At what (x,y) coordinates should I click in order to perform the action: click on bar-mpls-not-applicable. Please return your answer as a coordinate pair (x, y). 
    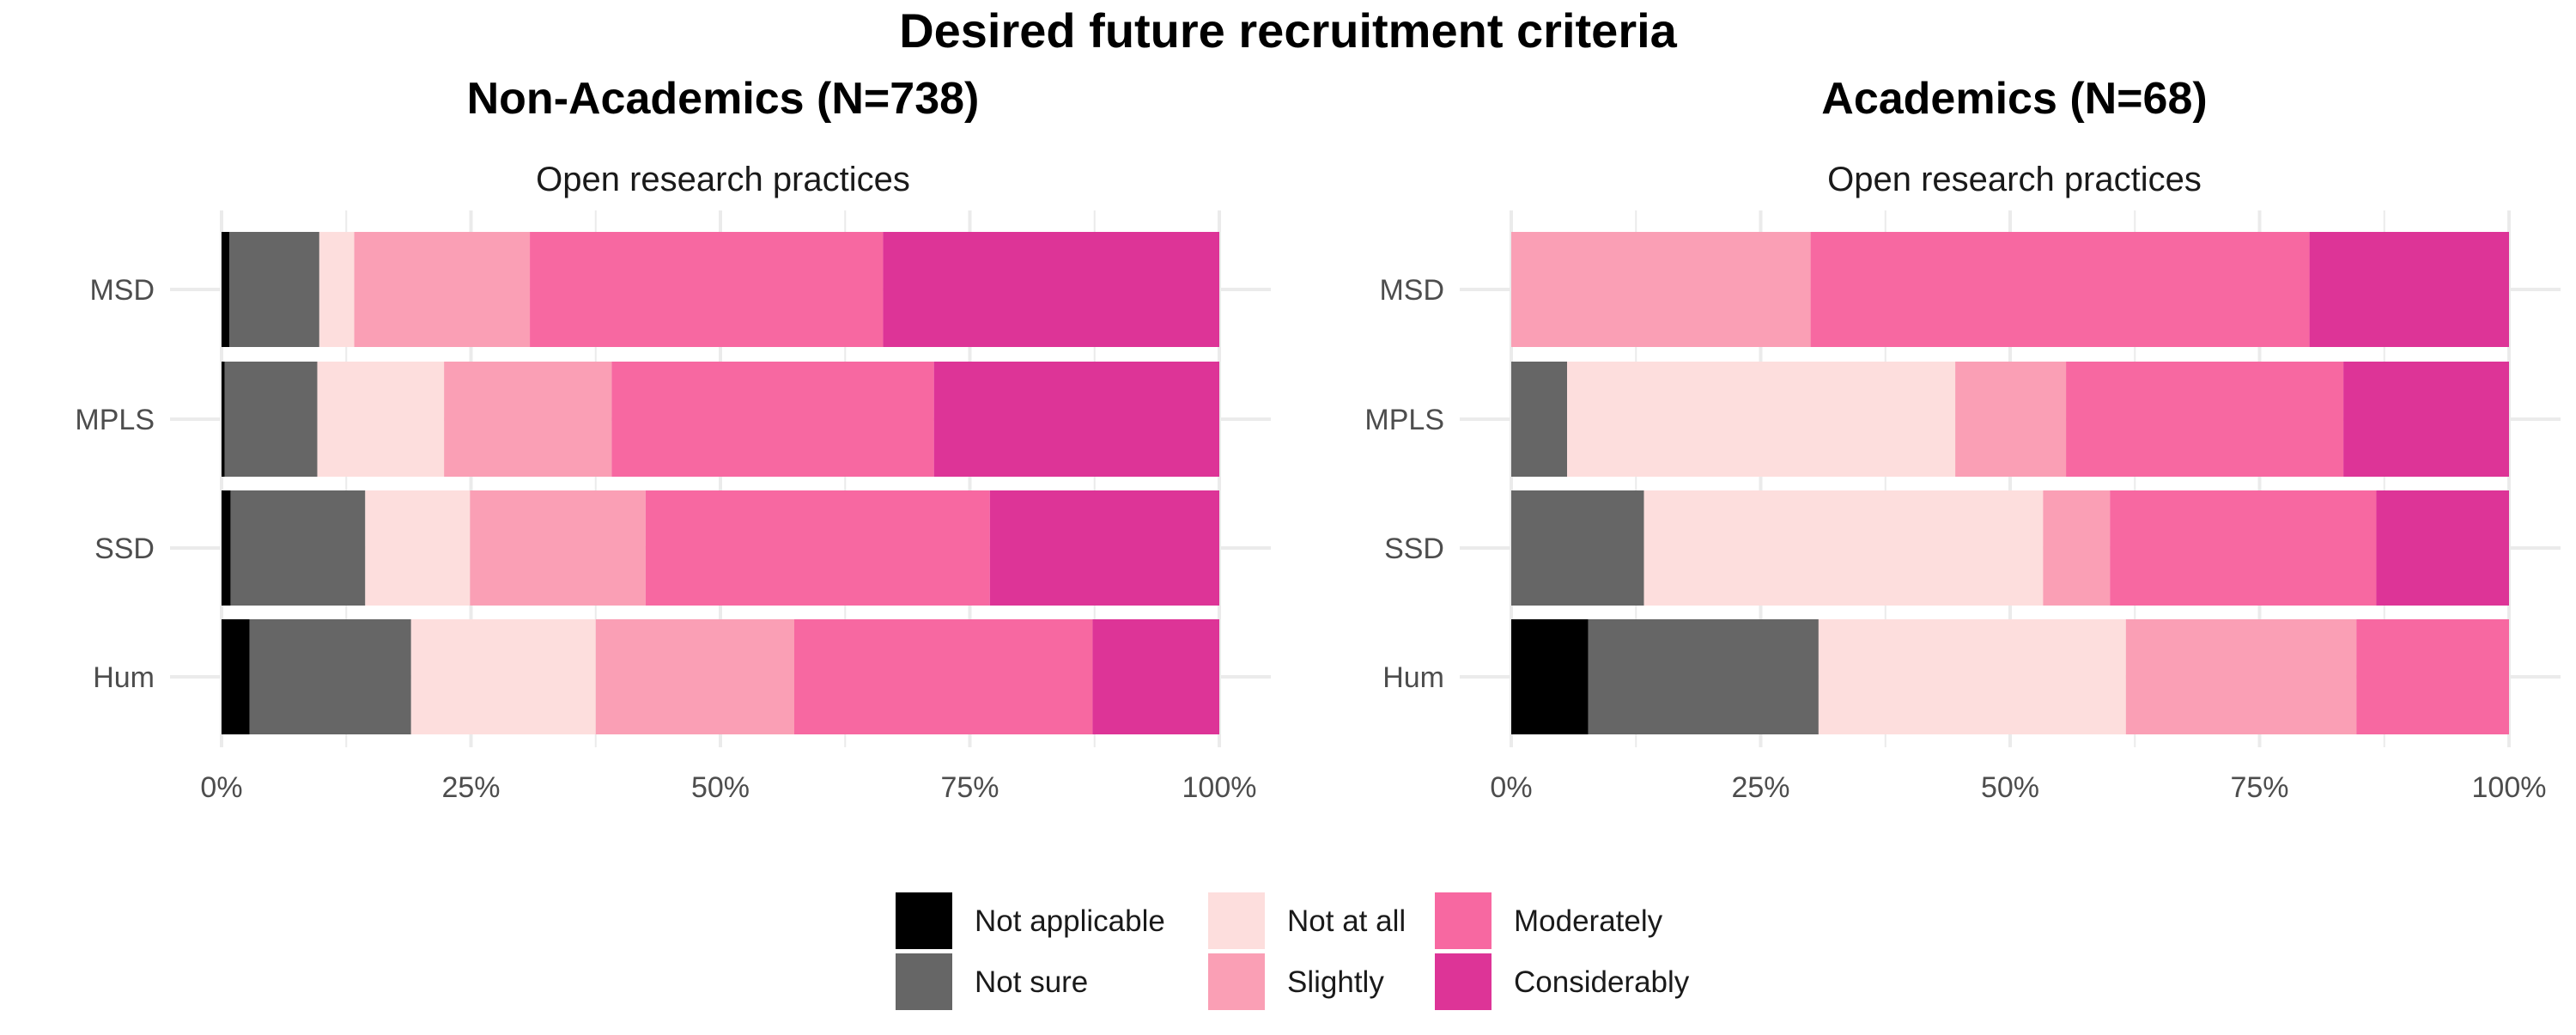
    Looking at the image, I should click on (223, 419).